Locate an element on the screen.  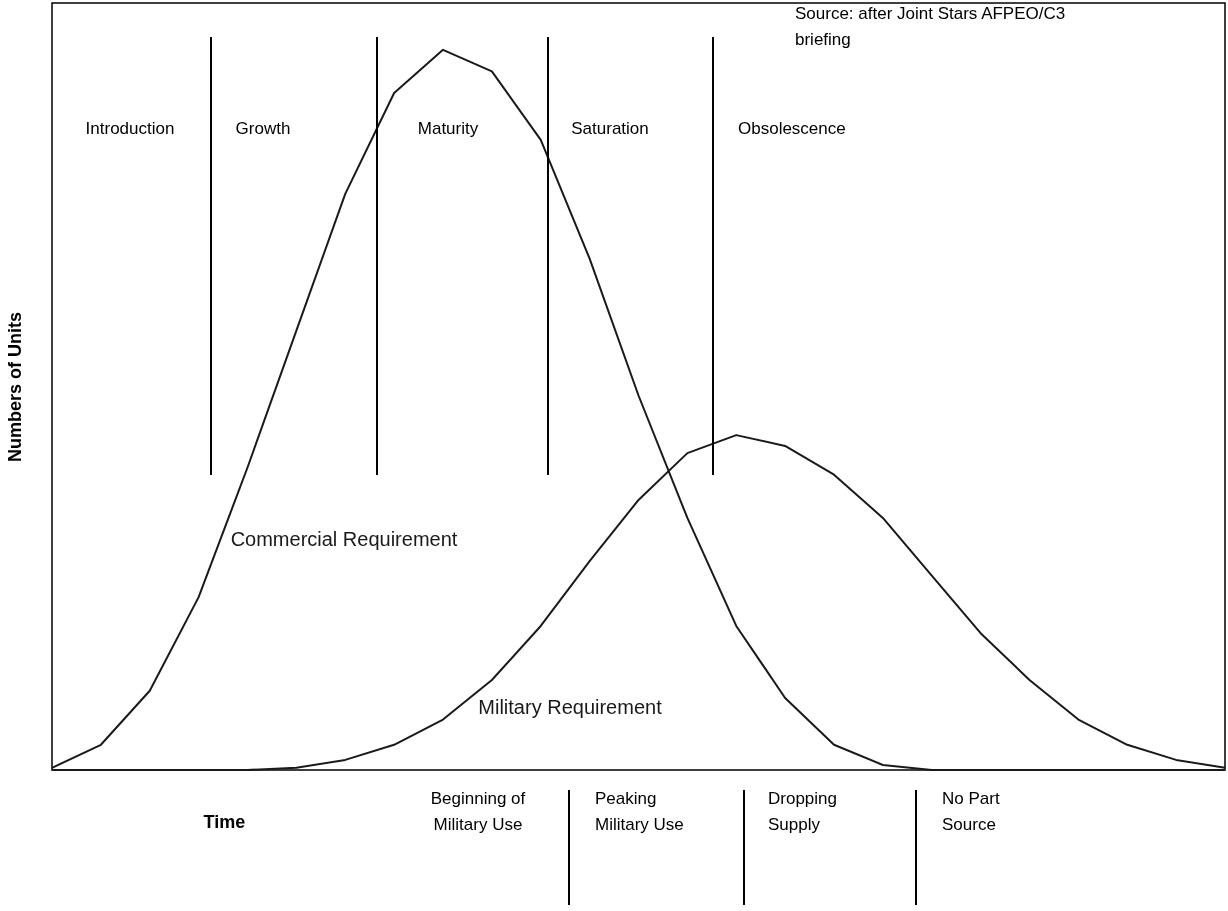
annotation: Saturation is located at coordinates (610, 128).